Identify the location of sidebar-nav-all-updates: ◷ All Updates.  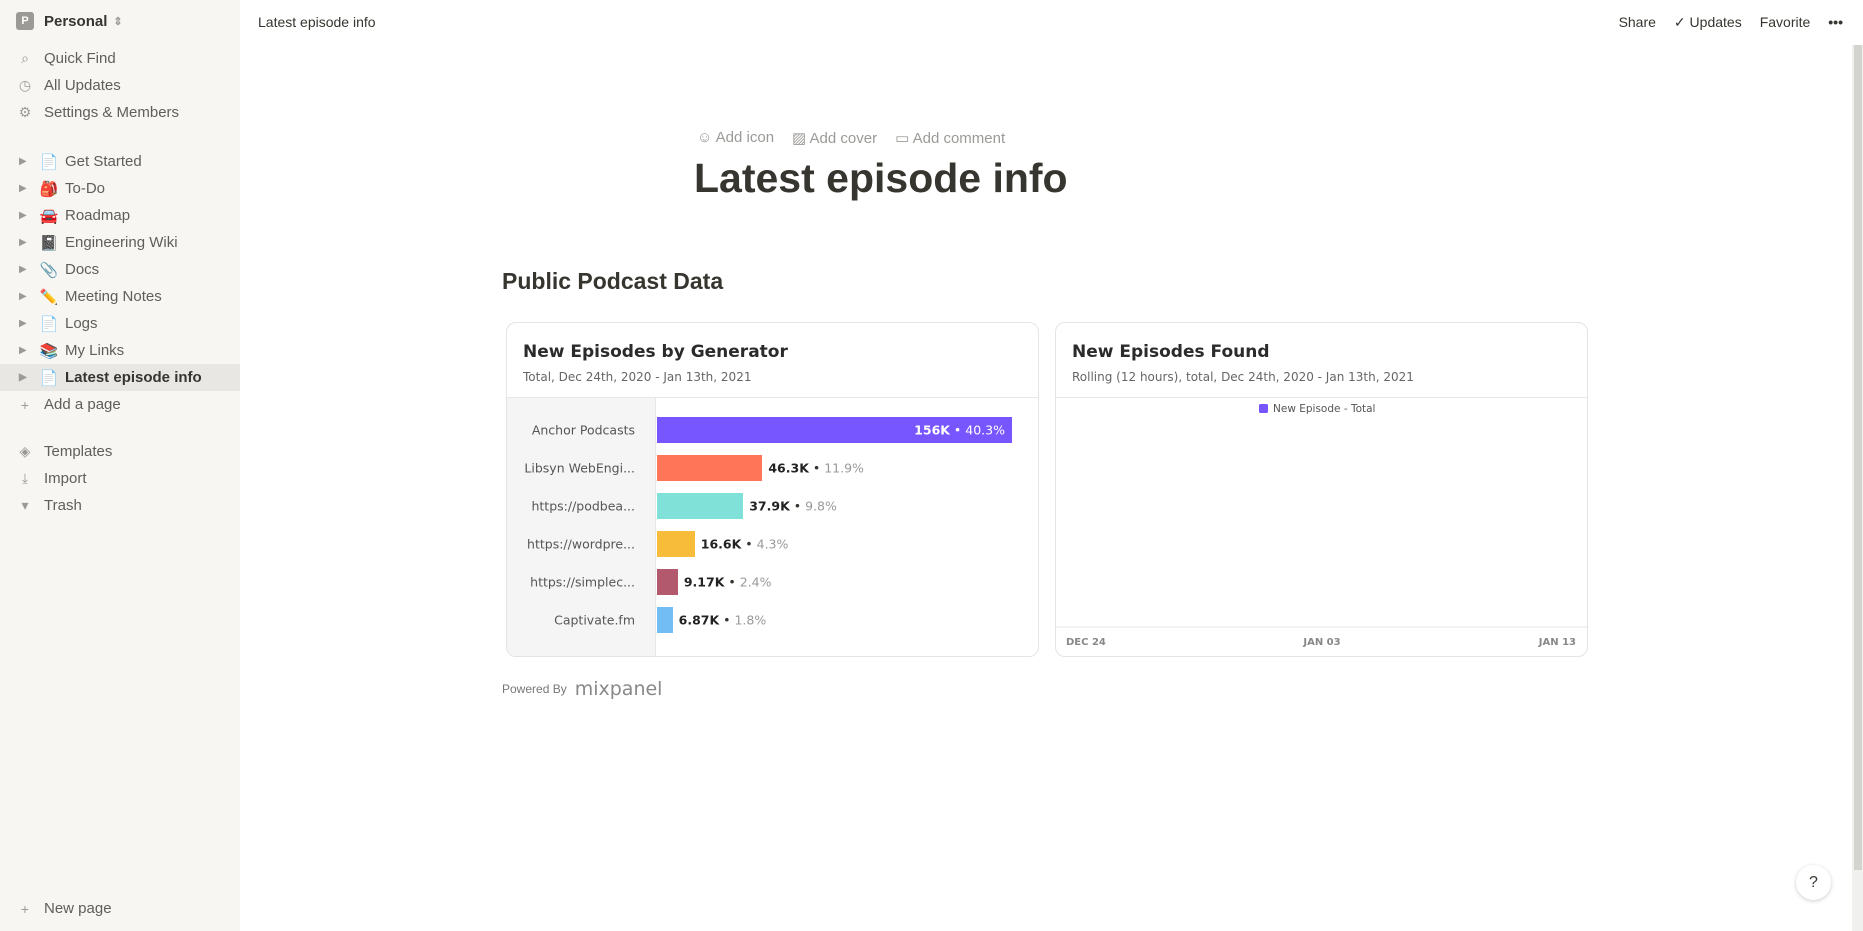
(120, 85).